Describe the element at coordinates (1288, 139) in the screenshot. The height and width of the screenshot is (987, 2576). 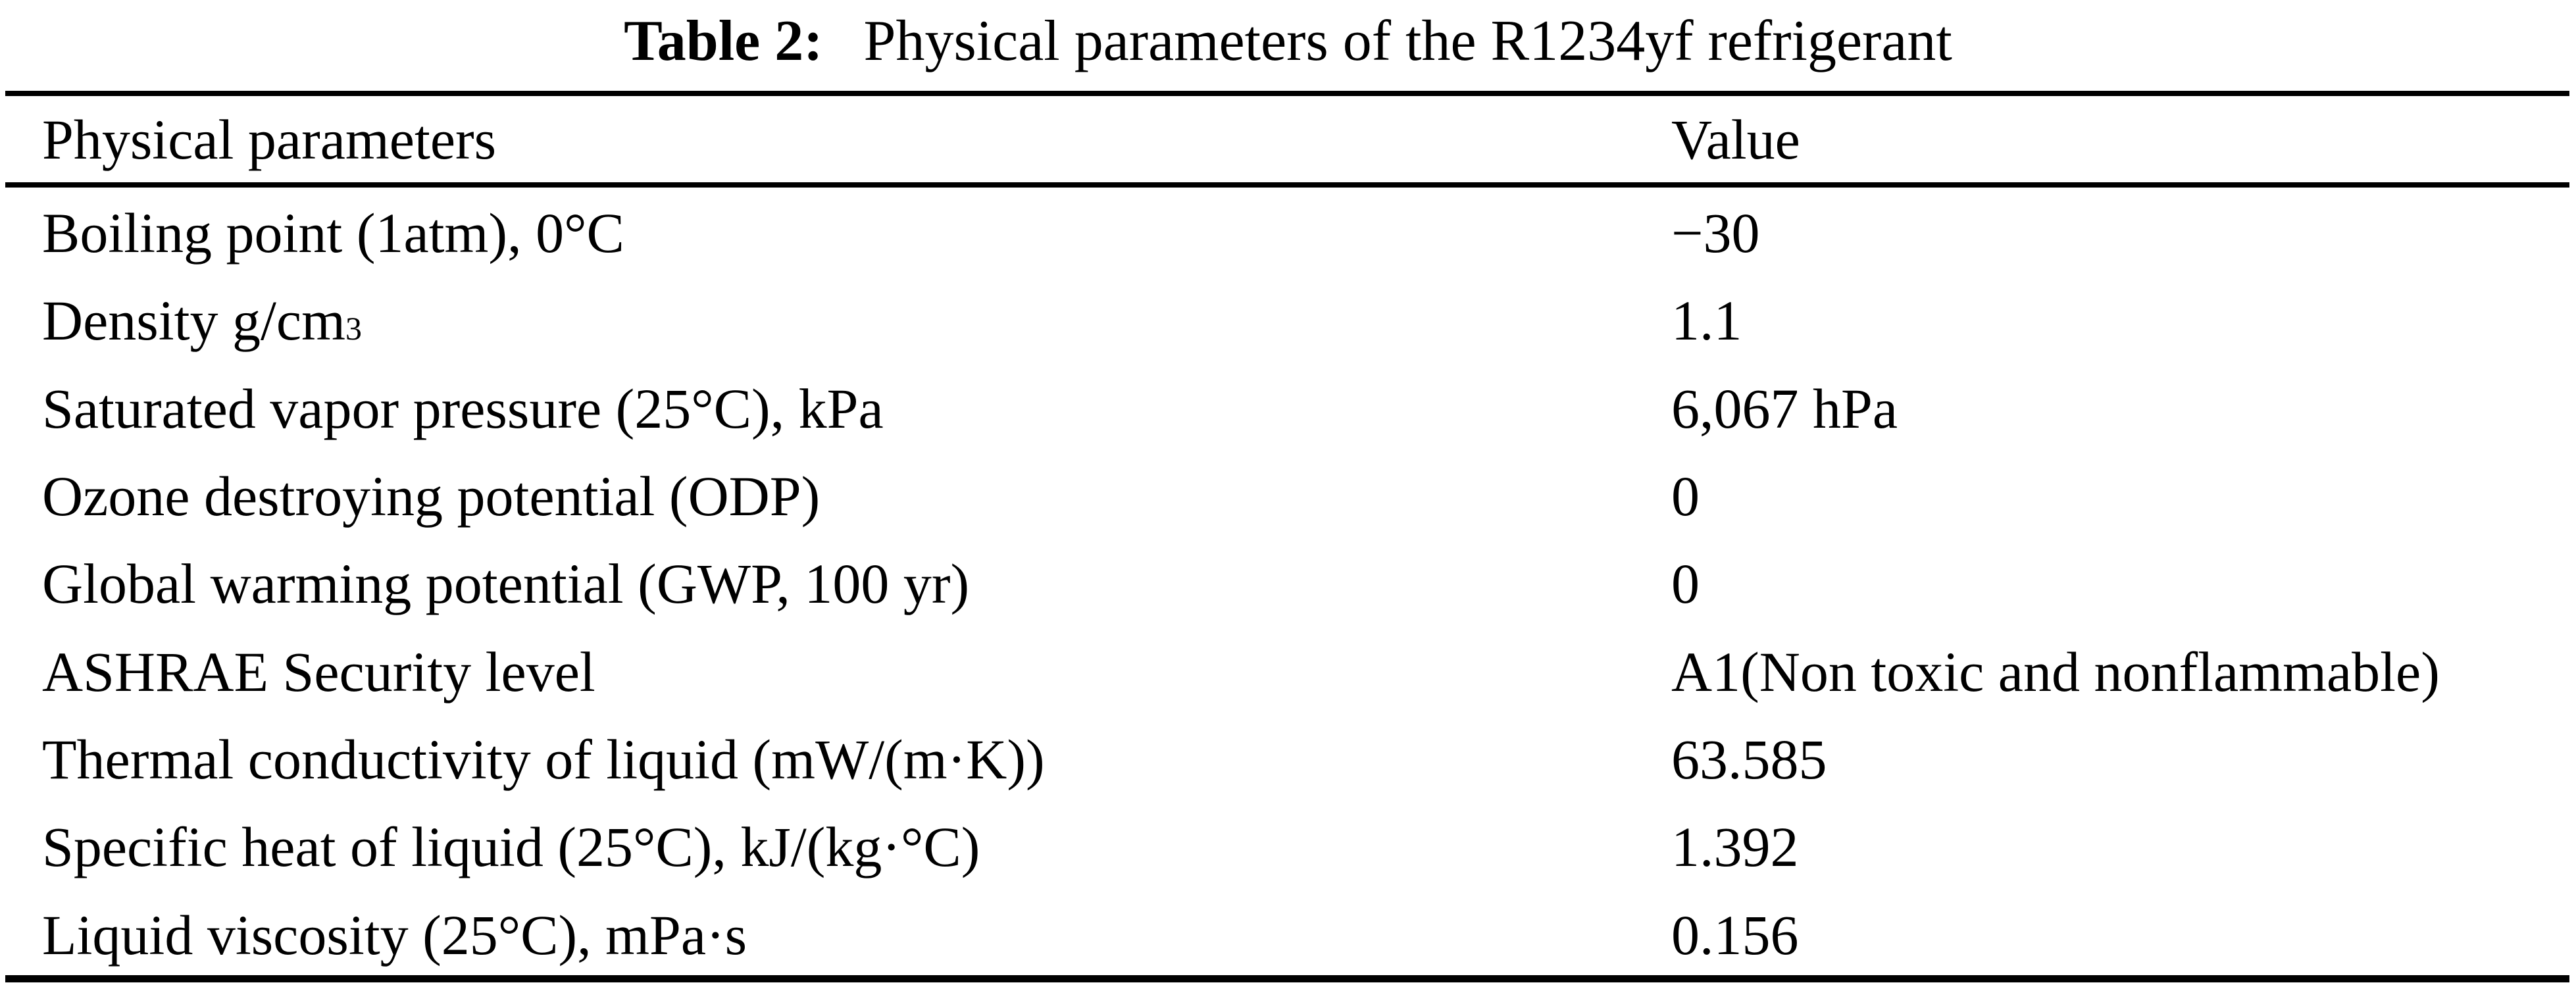
I see `table-header-row: Physical parameters Value` at that location.